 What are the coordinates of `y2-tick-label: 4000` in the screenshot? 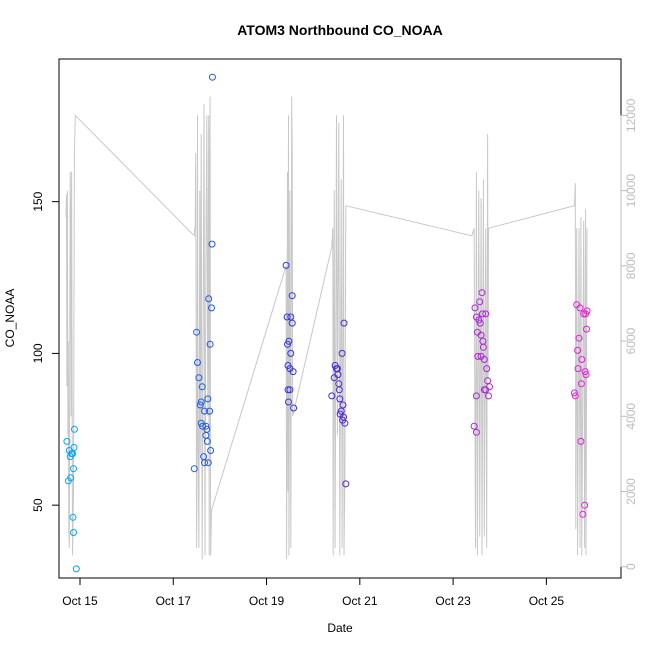 It's located at (631, 416).